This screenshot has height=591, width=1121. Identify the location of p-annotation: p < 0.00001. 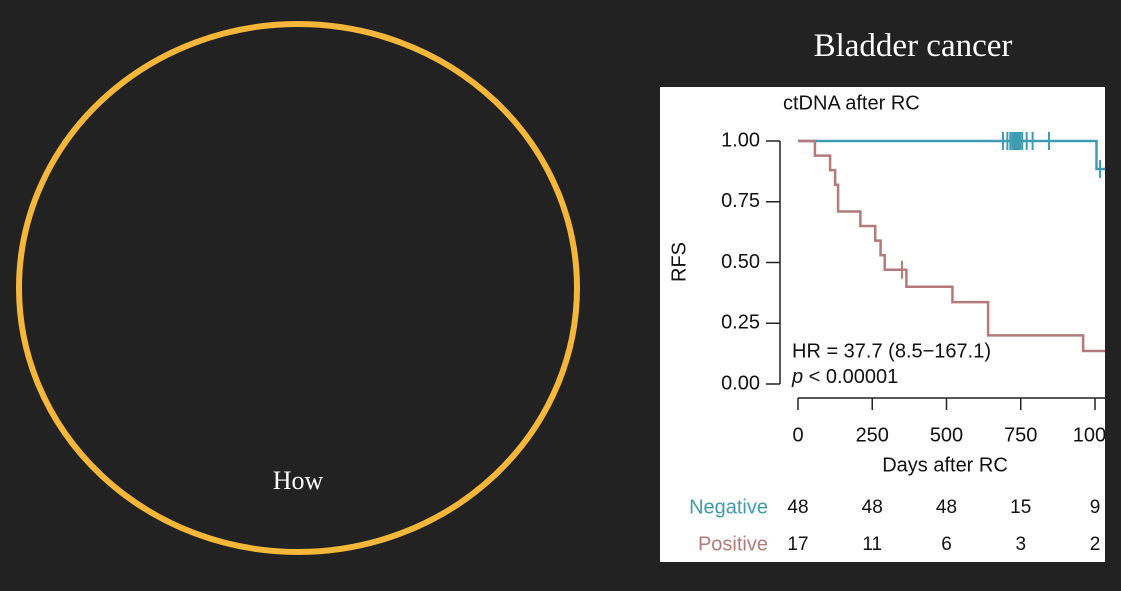
(844, 377).